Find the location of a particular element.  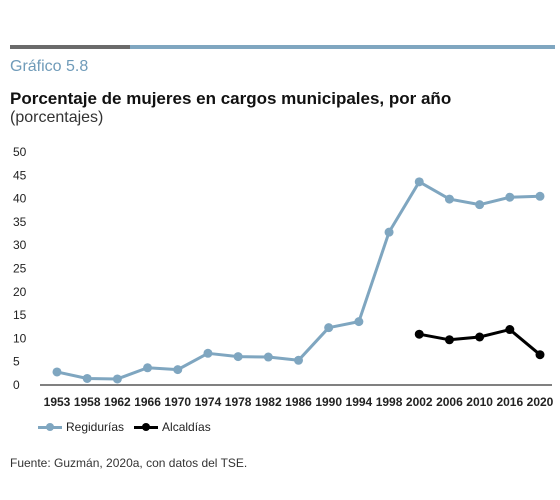

x-tick-label: 1953 is located at coordinates (57, 402).